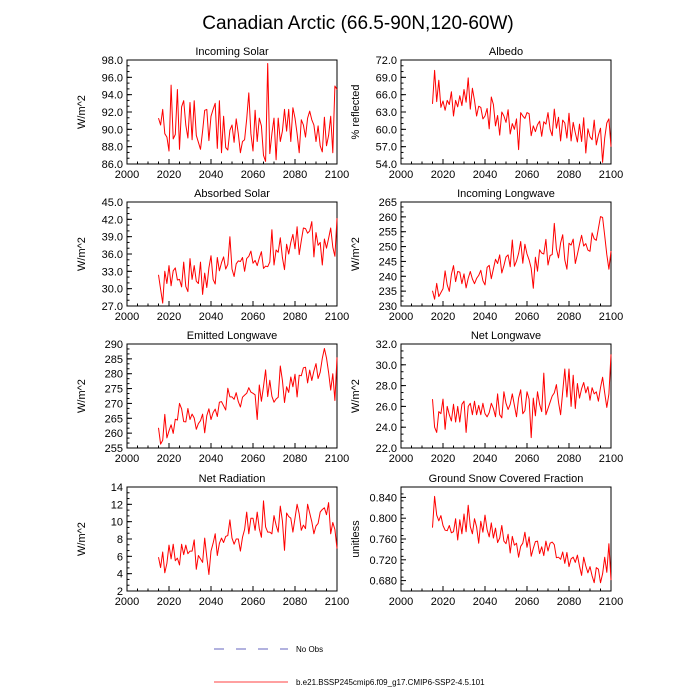 This screenshot has width=700, height=700. Describe the element at coordinates (337, 175) in the screenshot. I see `incoming-solar-xtick-label: 2100` at that location.